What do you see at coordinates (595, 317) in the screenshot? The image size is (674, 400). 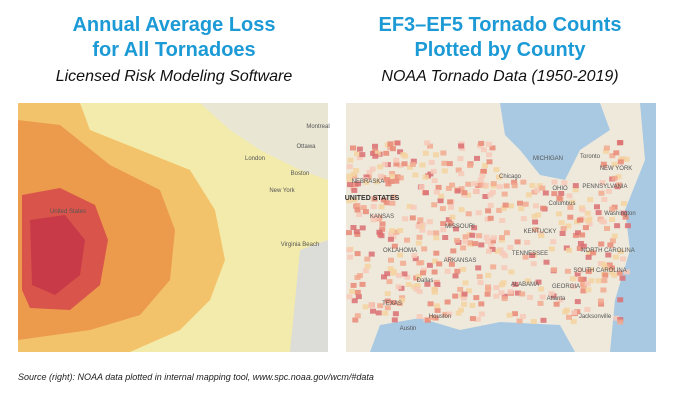 I see `map-label: Jacksonville` at bounding box center [595, 317].